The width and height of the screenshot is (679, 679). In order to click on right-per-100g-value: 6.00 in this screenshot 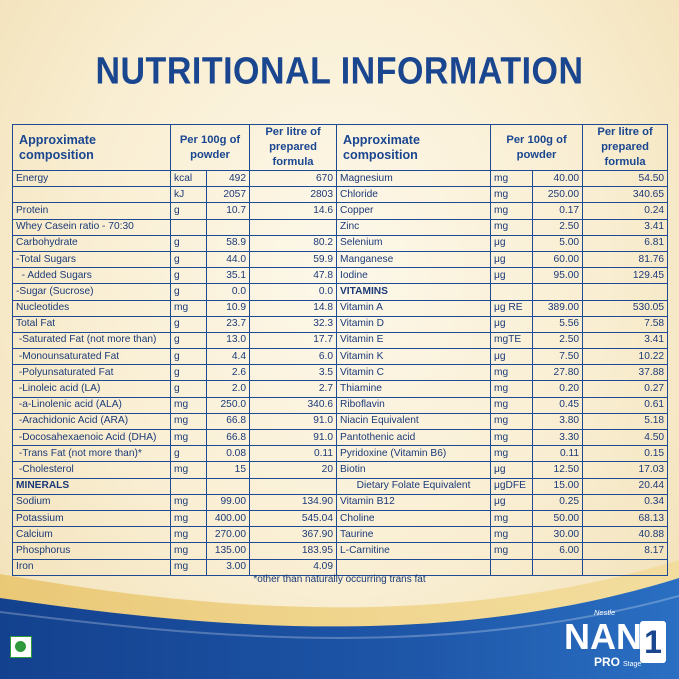, I will do `click(558, 551)`.